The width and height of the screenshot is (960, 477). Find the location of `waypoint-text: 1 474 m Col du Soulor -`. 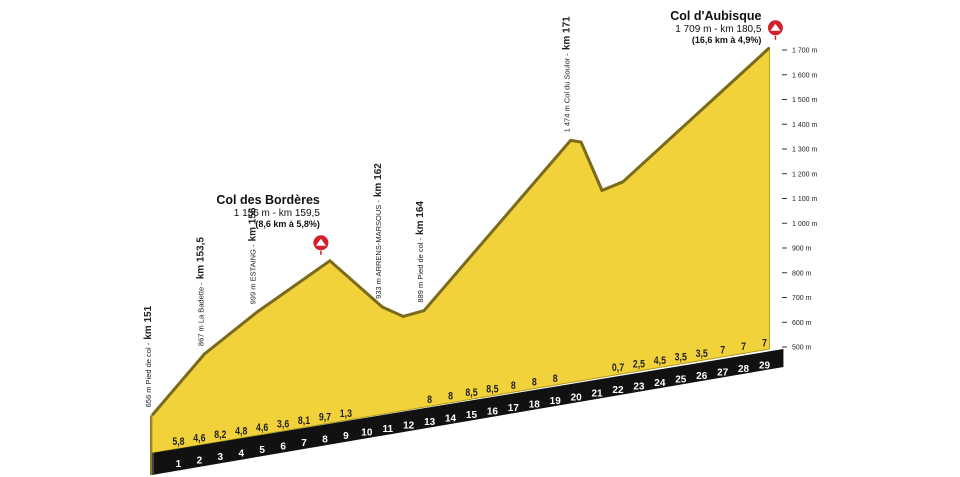

waypoint-text: 1 474 m Col du Soulor - is located at coordinates (567, 93).